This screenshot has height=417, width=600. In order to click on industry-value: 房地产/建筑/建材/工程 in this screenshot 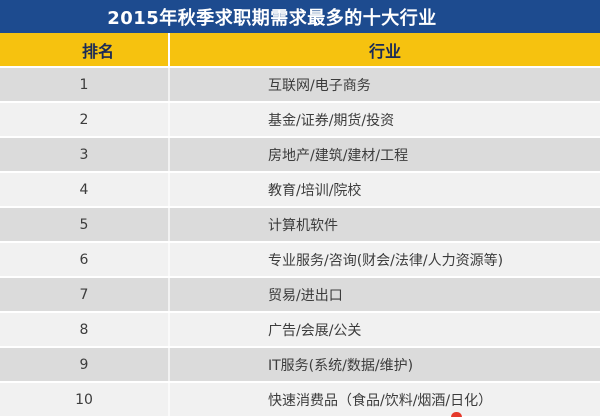, I will do `click(338, 155)`.